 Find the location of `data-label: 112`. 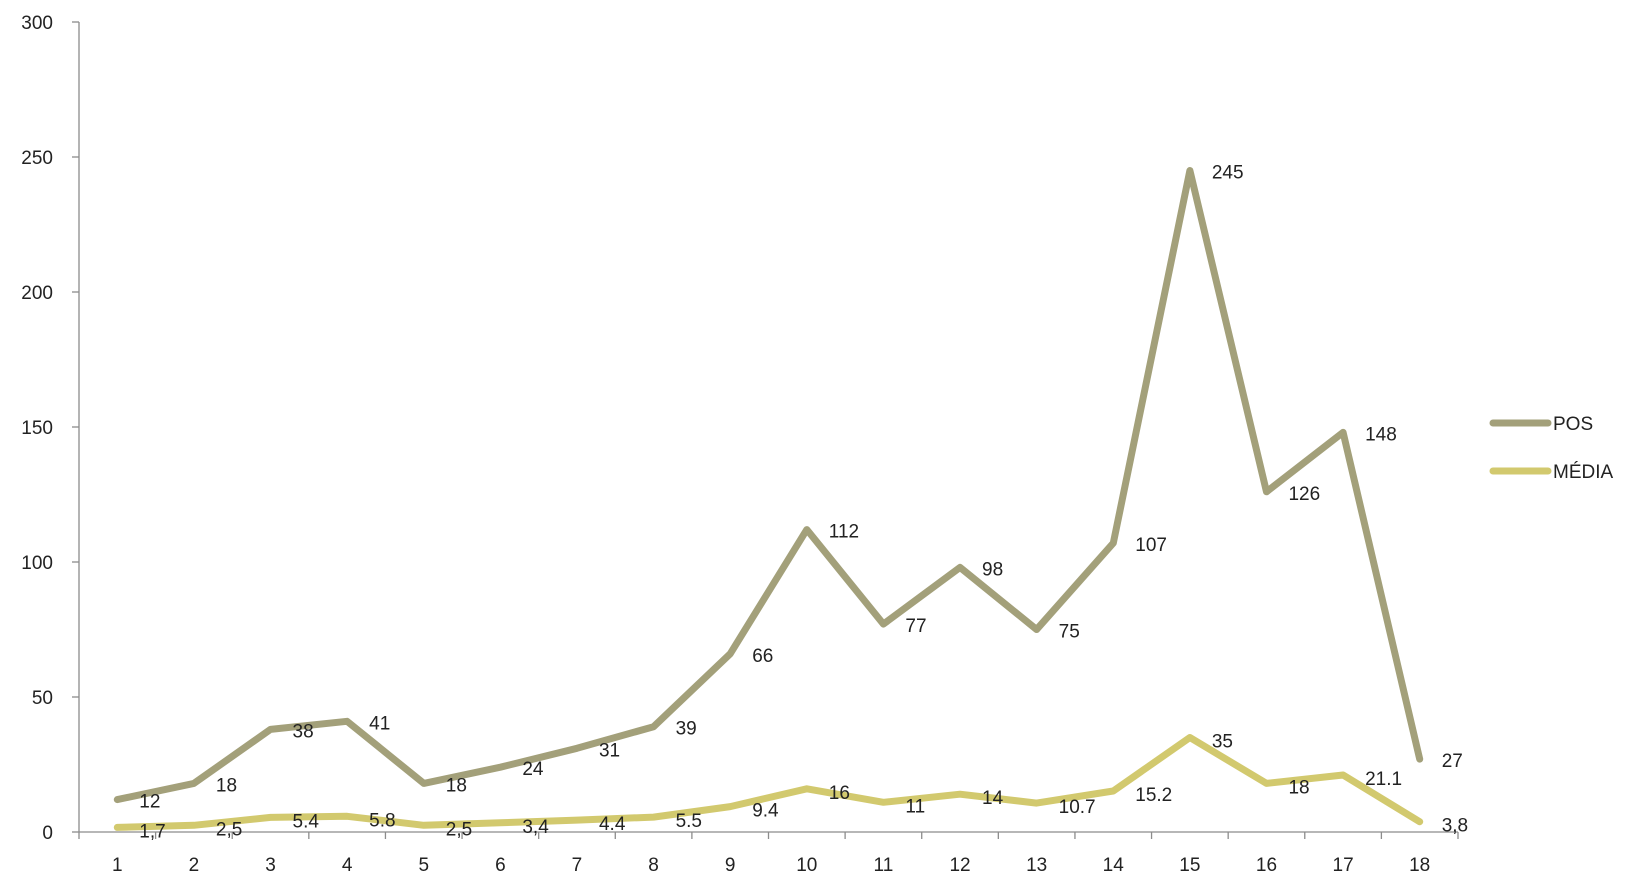

data-label: 112 is located at coordinates (844, 532).